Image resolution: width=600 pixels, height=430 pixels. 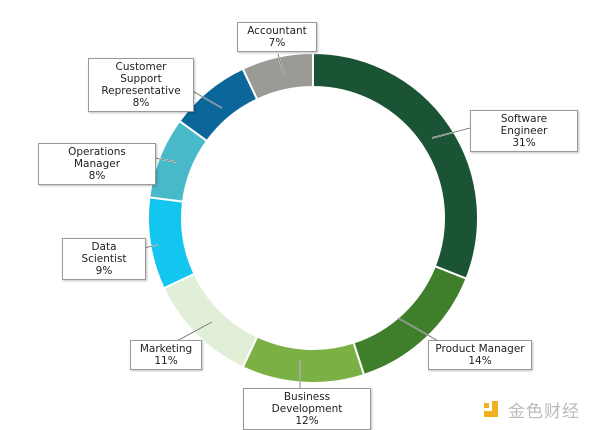 I want to click on data-label: Customer Support Representative 8%, so click(x=141, y=85).